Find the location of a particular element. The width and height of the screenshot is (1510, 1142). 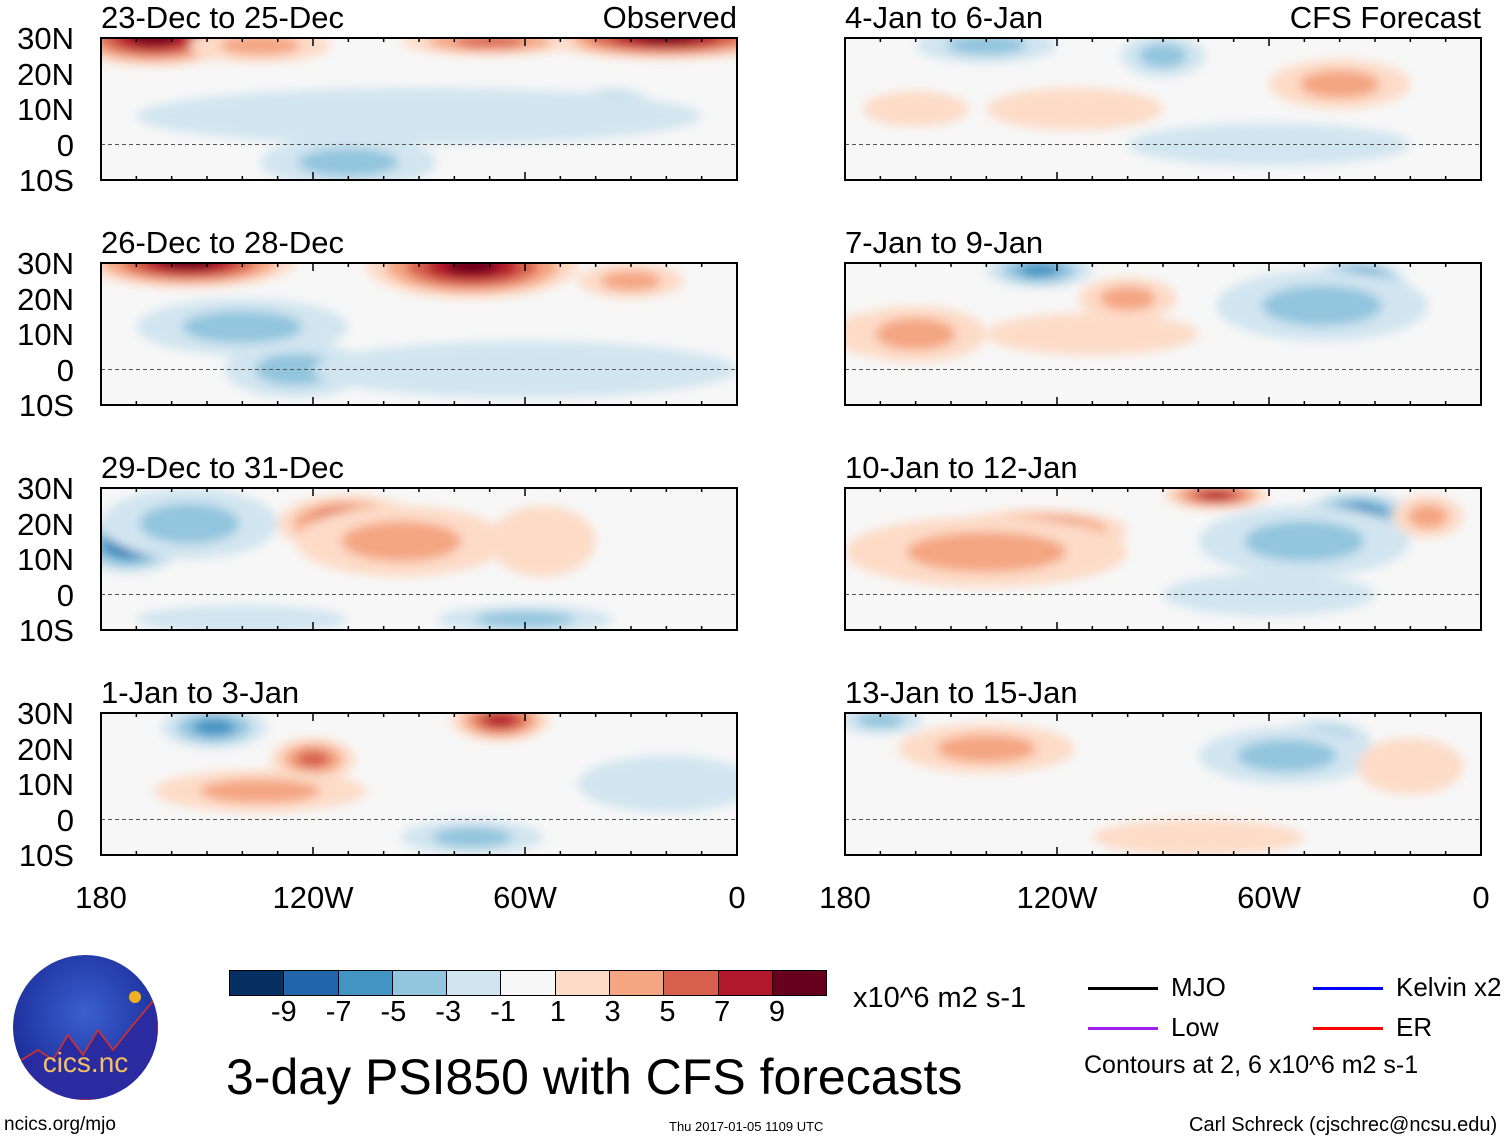

legend-line-mjo is located at coordinates (1123, 988).